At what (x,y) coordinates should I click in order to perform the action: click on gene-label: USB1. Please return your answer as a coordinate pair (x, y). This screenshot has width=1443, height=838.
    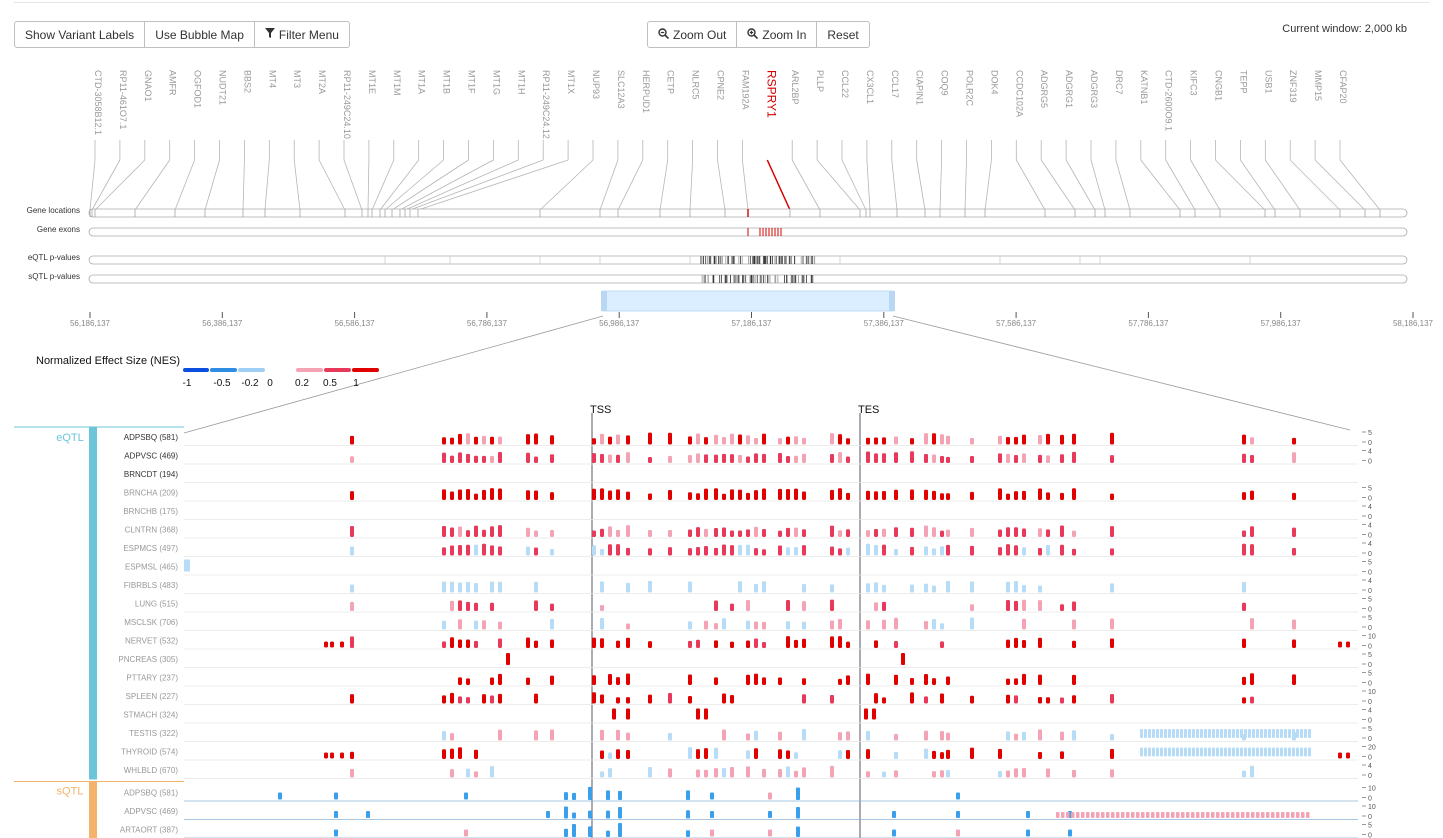
    Looking at the image, I should click on (1268, 82).